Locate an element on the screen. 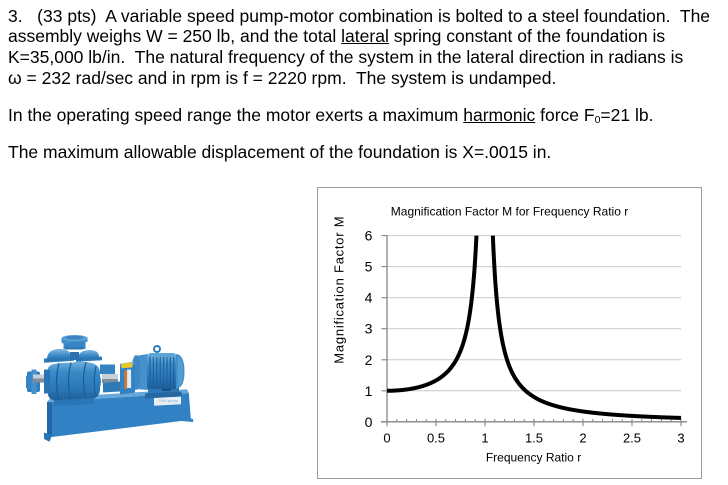 The image size is (728, 485). svg-text: SIHI pump is located at coordinates (169, 400).